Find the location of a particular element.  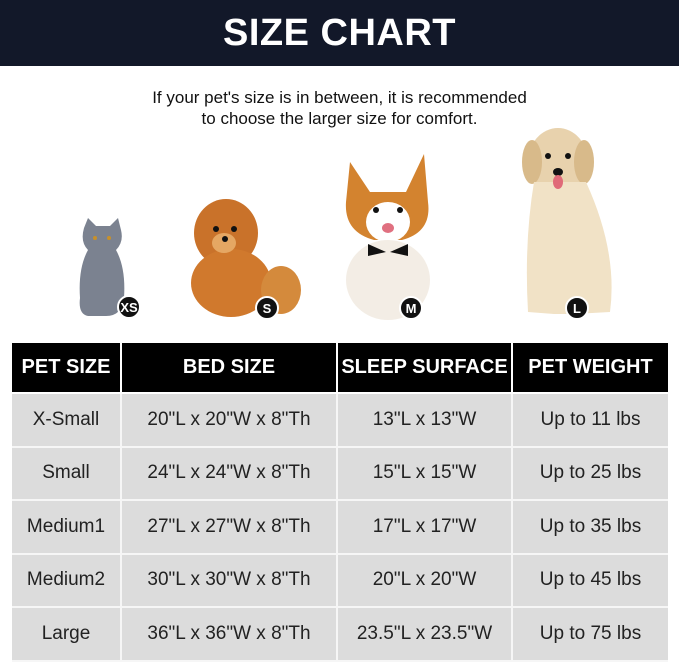

cell-sleep-surface: 20"L x 20"W is located at coordinates (424, 580).